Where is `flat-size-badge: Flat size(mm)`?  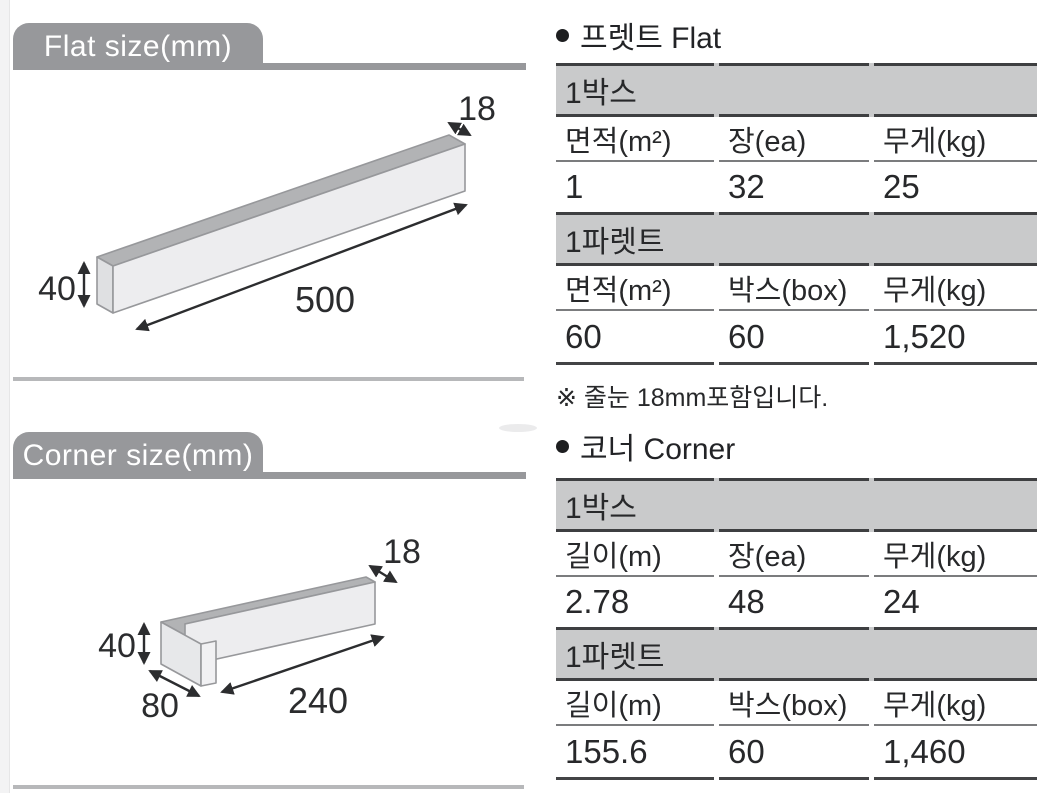 flat-size-badge: Flat size(mm) is located at coordinates (138, 46).